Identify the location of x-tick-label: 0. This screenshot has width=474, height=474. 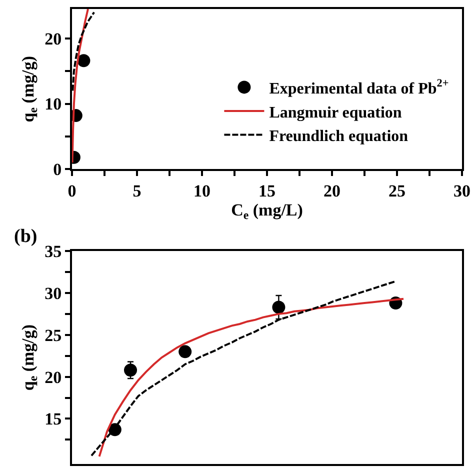
(72, 191).